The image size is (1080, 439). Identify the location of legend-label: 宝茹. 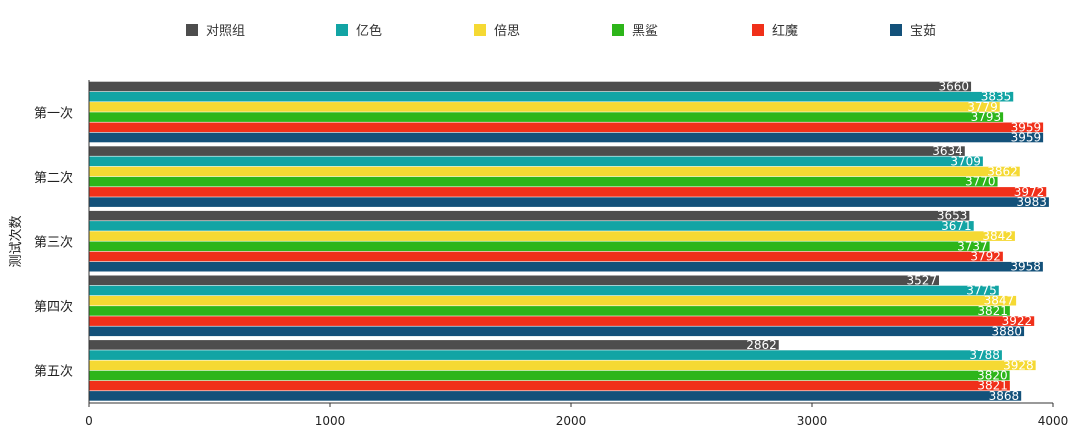
(923, 31).